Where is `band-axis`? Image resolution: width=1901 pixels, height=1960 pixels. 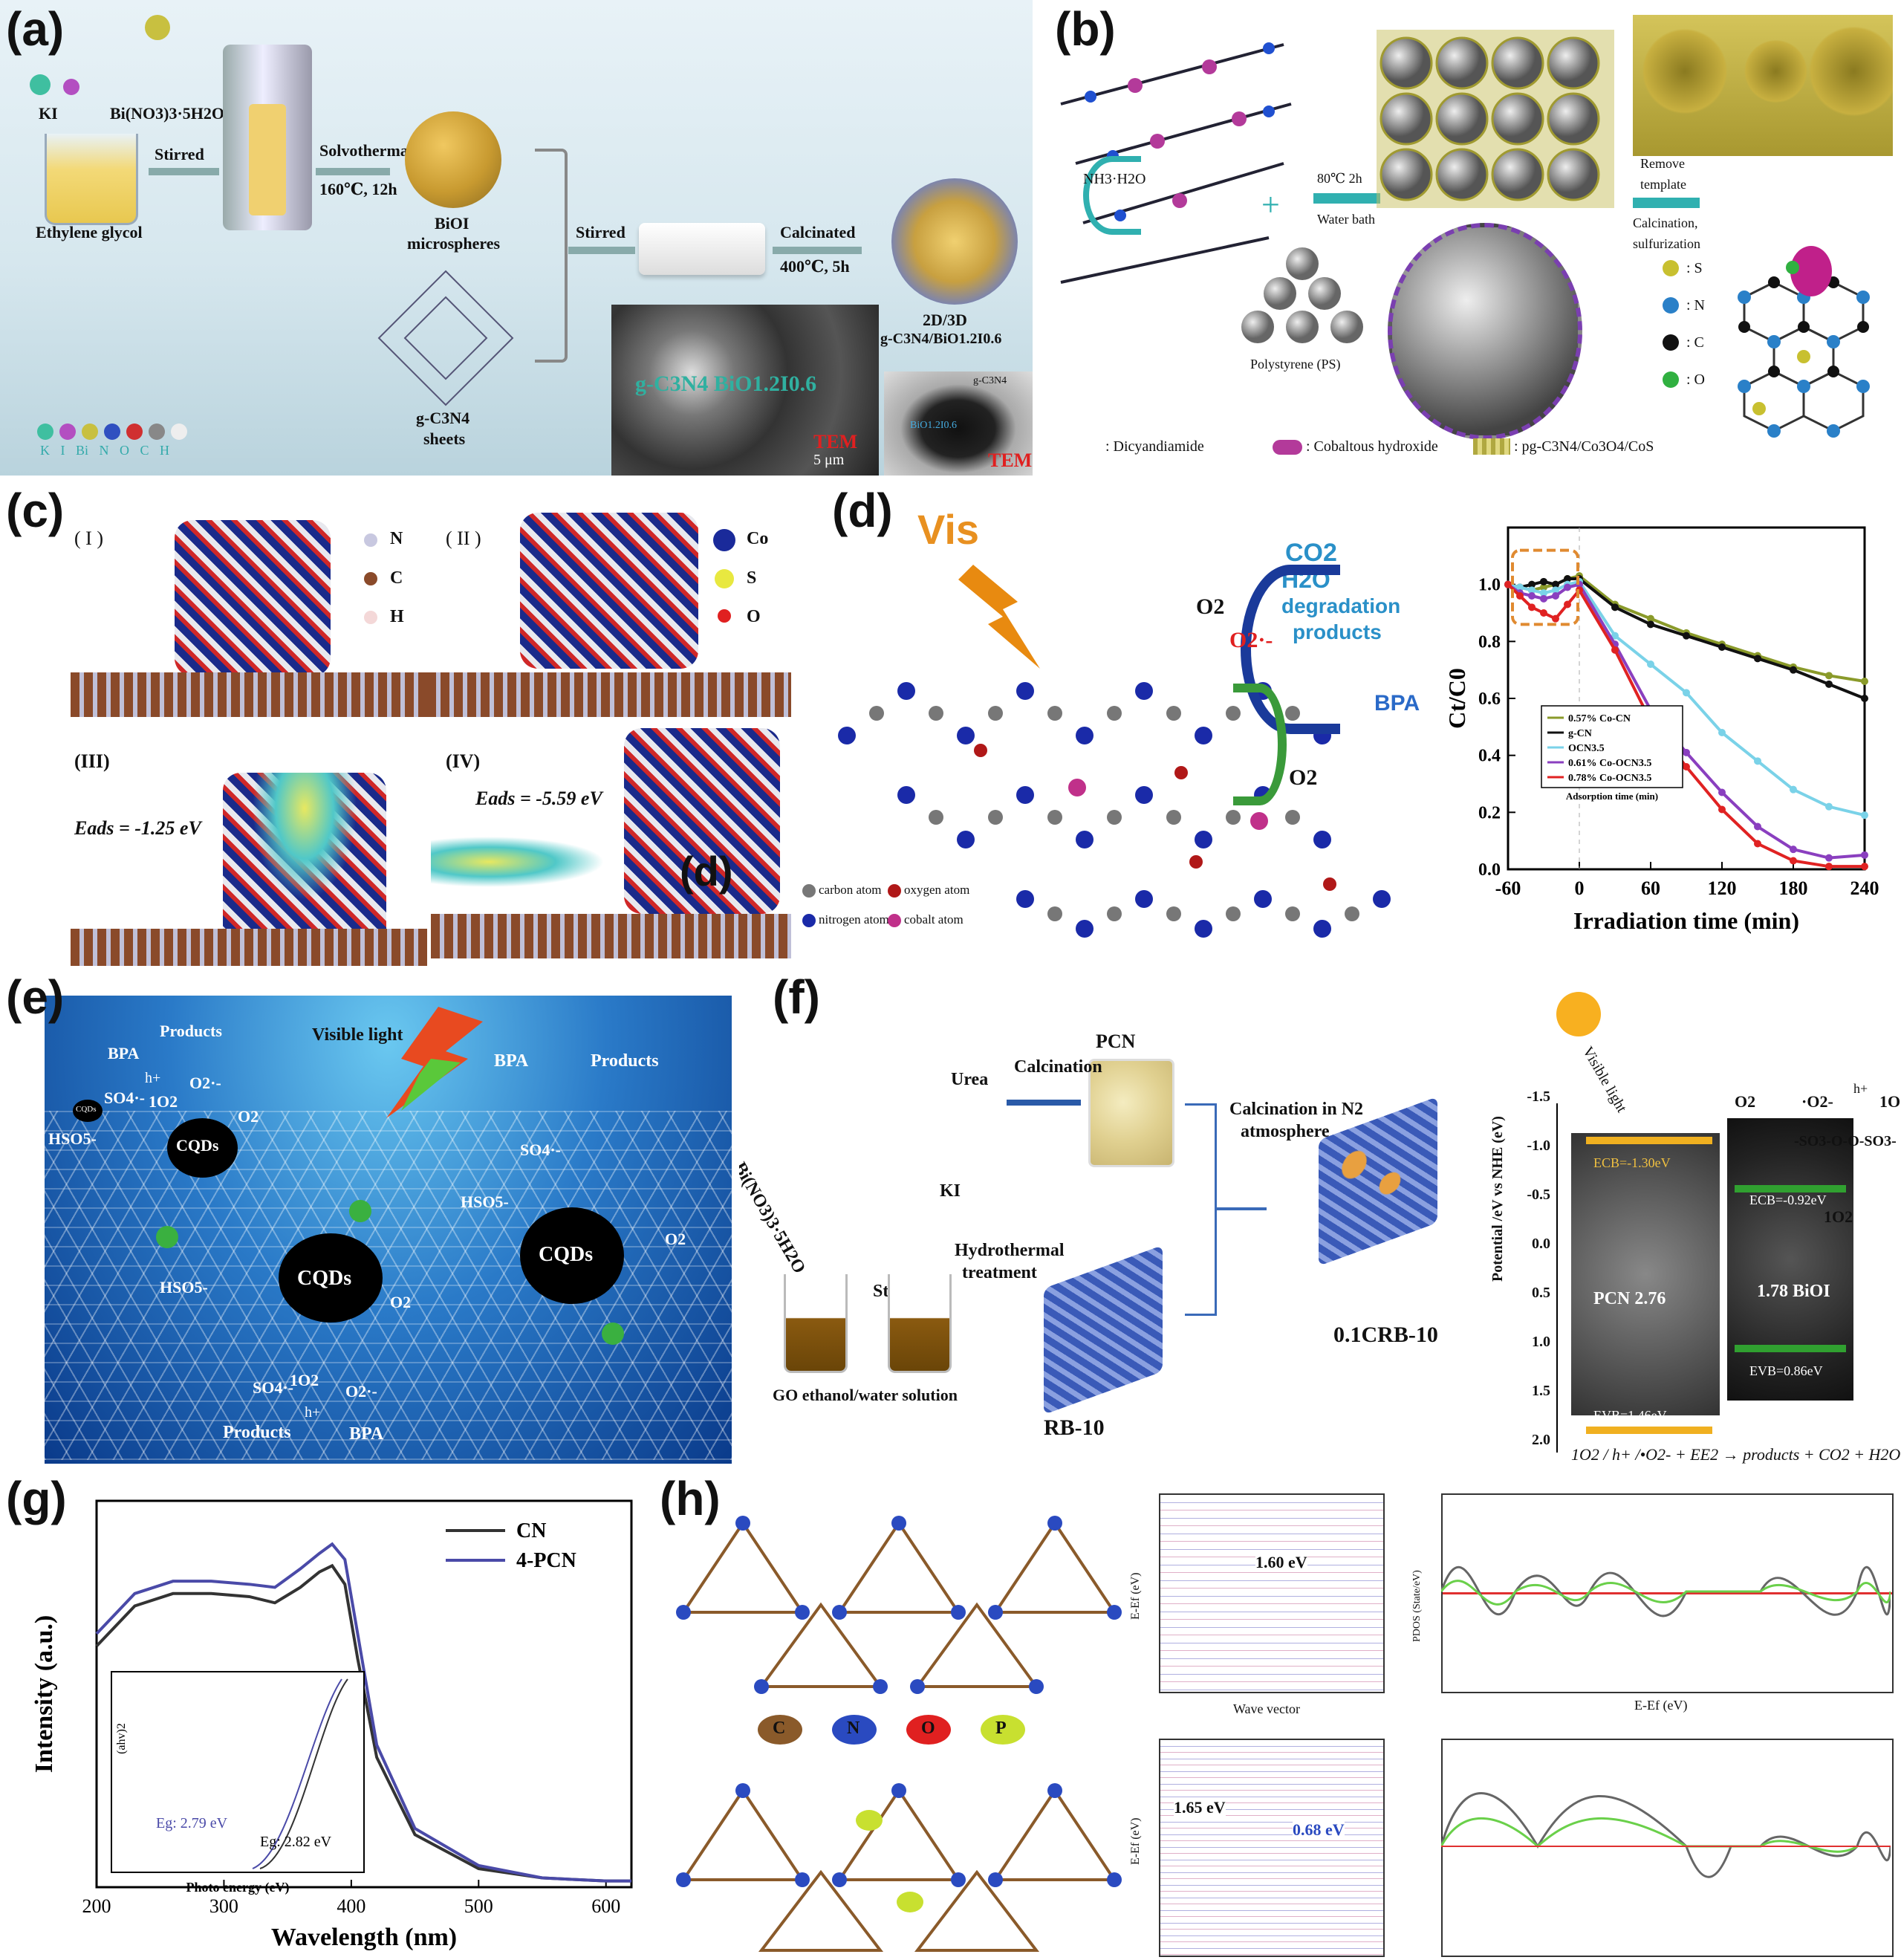
band-axis is located at coordinates (1557, 1278).